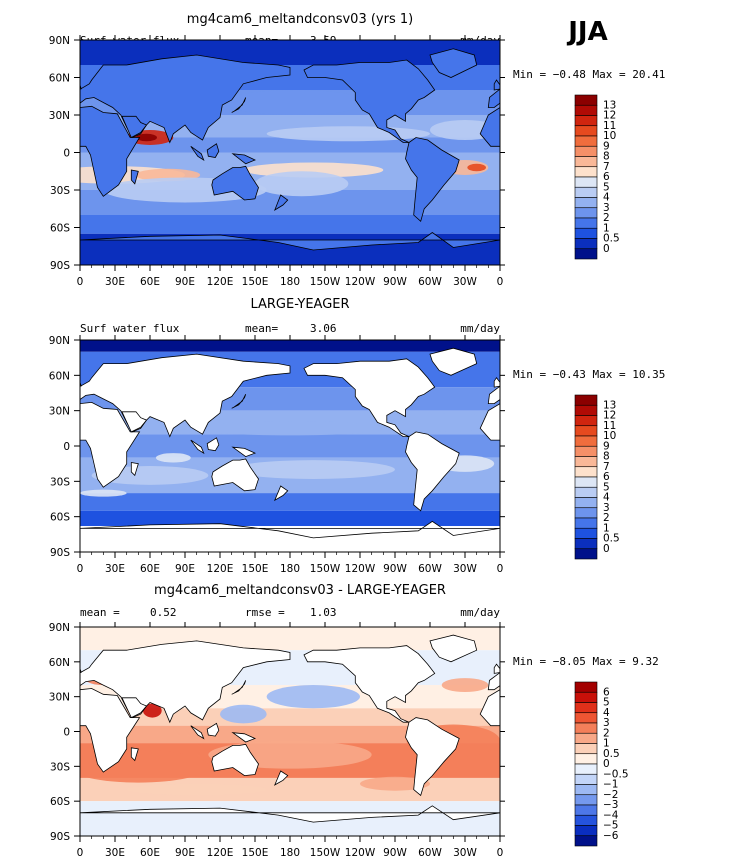 The image size is (732, 865). What do you see at coordinates (325, 853) in the screenshot?
I see `x-tick-label: 150W` at bounding box center [325, 853].